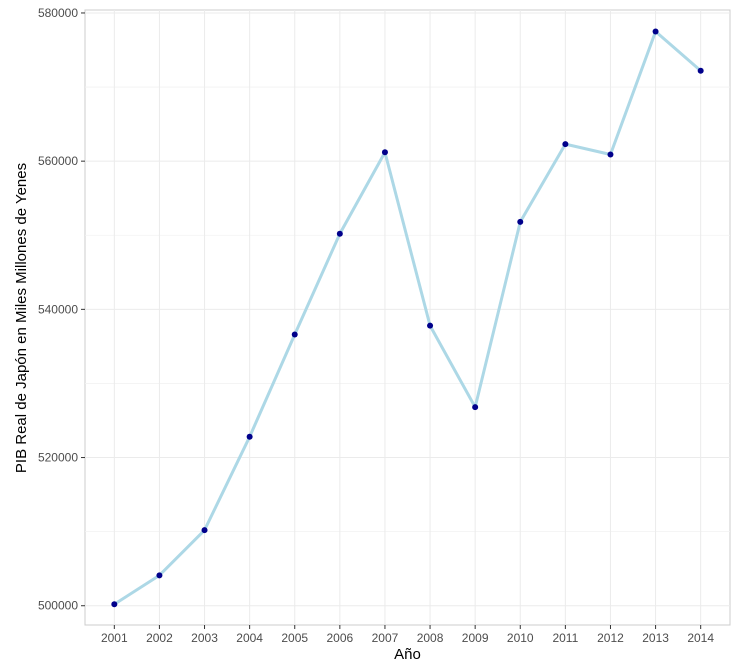 The image size is (737, 663). Describe the element at coordinates (407, 654) in the screenshot. I see `x-axis-title: Año` at that location.